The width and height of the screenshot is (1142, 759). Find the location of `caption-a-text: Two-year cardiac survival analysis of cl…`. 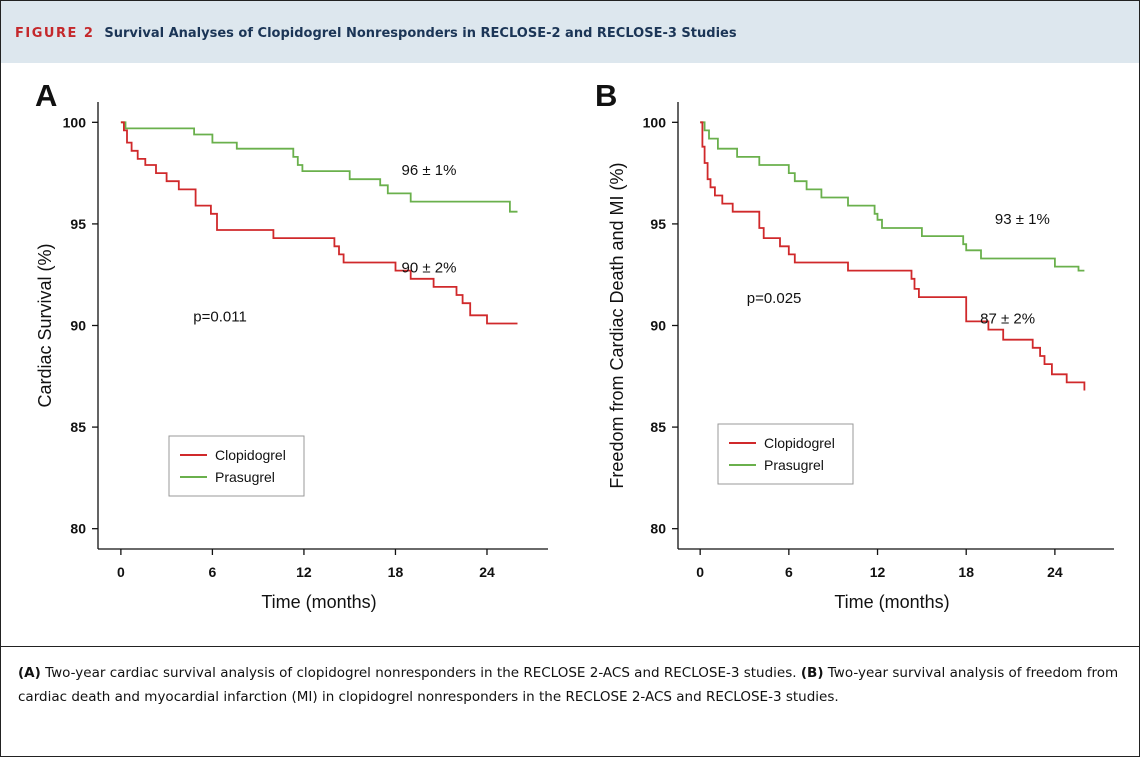

caption-a-text: Two-year cardiac survival analysis of cl… is located at coordinates (420, 673).